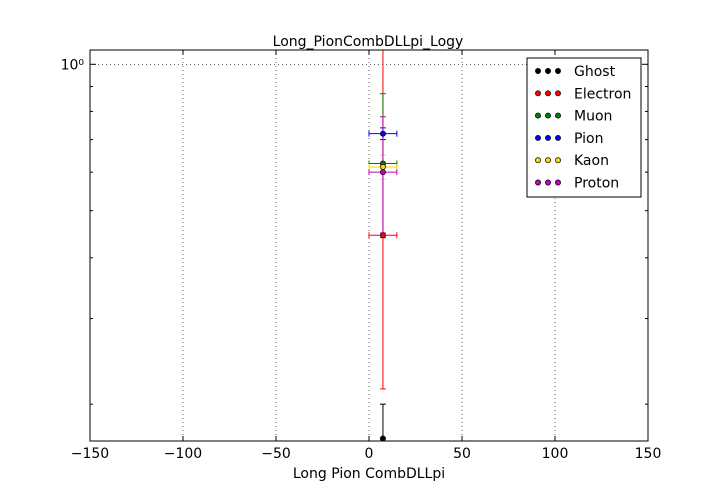 This screenshot has width=720, height=504. I want to click on error-bars, so click(383, 245).